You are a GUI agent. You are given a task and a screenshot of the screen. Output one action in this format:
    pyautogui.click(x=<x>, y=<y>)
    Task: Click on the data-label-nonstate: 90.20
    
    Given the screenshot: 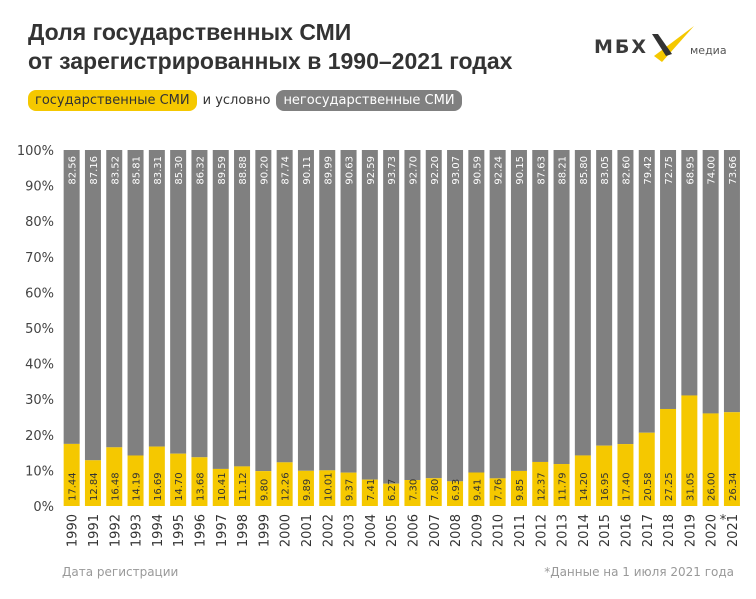 What is the action you would take?
    pyautogui.click(x=264, y=170)
    